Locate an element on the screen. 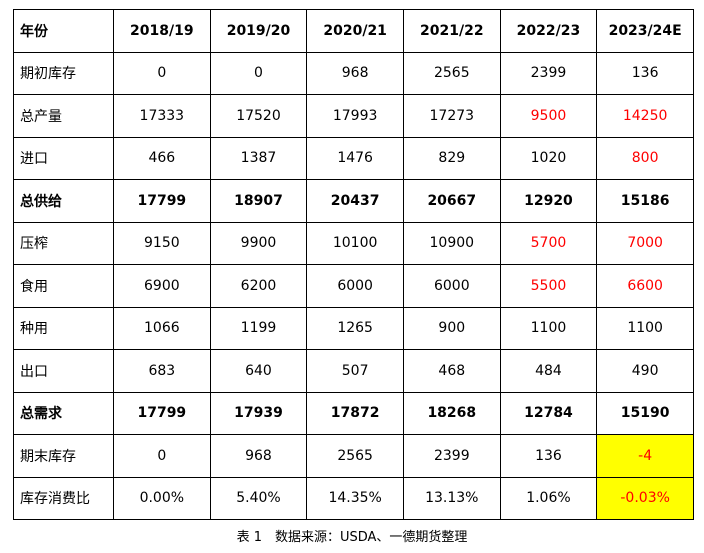 The height and width of the screenshot is (553, 704). table-cell: 1265 is located at coordinates (355, 328).